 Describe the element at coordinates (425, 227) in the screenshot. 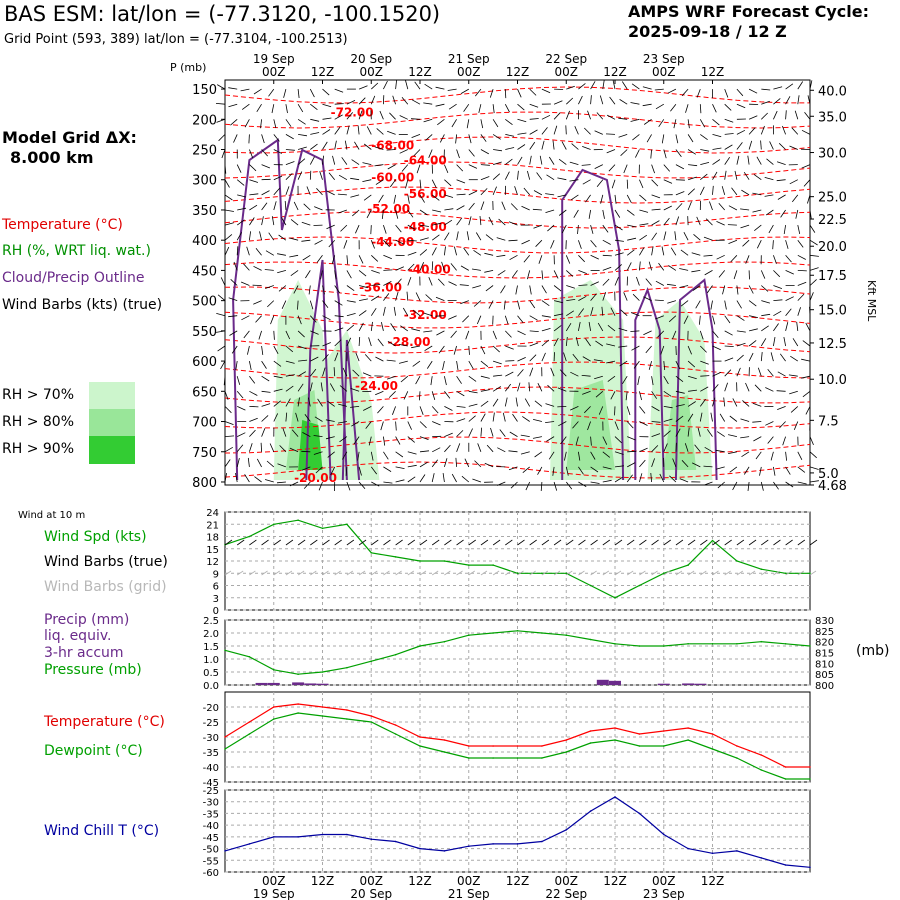

I see `temp-contour-label-6: -48.00` at that location.